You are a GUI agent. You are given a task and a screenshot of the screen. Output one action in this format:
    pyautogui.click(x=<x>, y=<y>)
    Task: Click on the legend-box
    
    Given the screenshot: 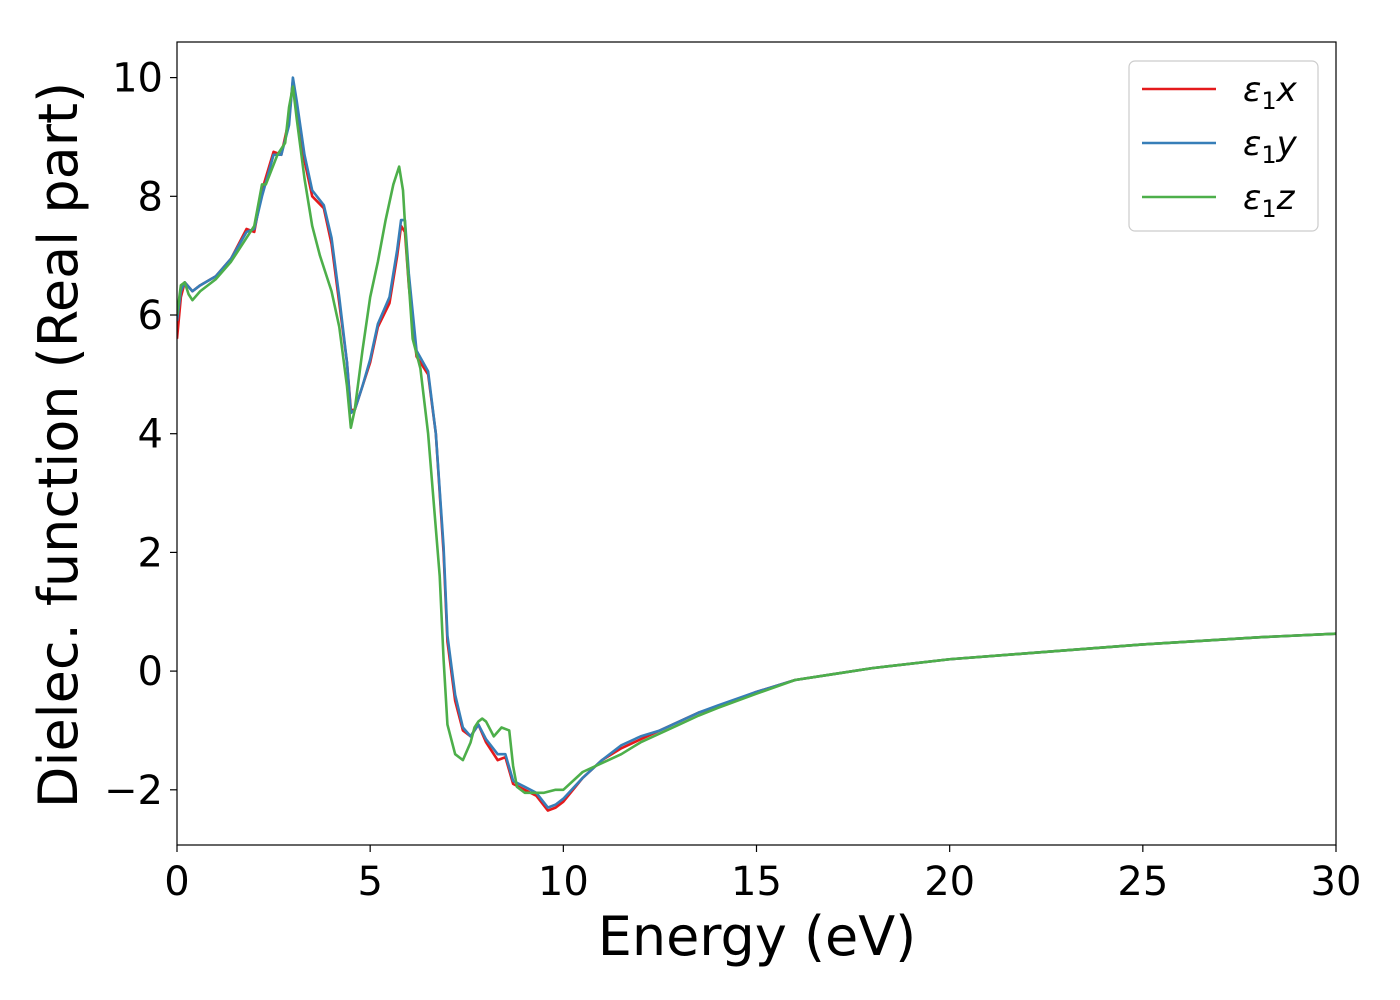 What is the action you would take?
    pyautogui.click(x=1223, y=146)
    